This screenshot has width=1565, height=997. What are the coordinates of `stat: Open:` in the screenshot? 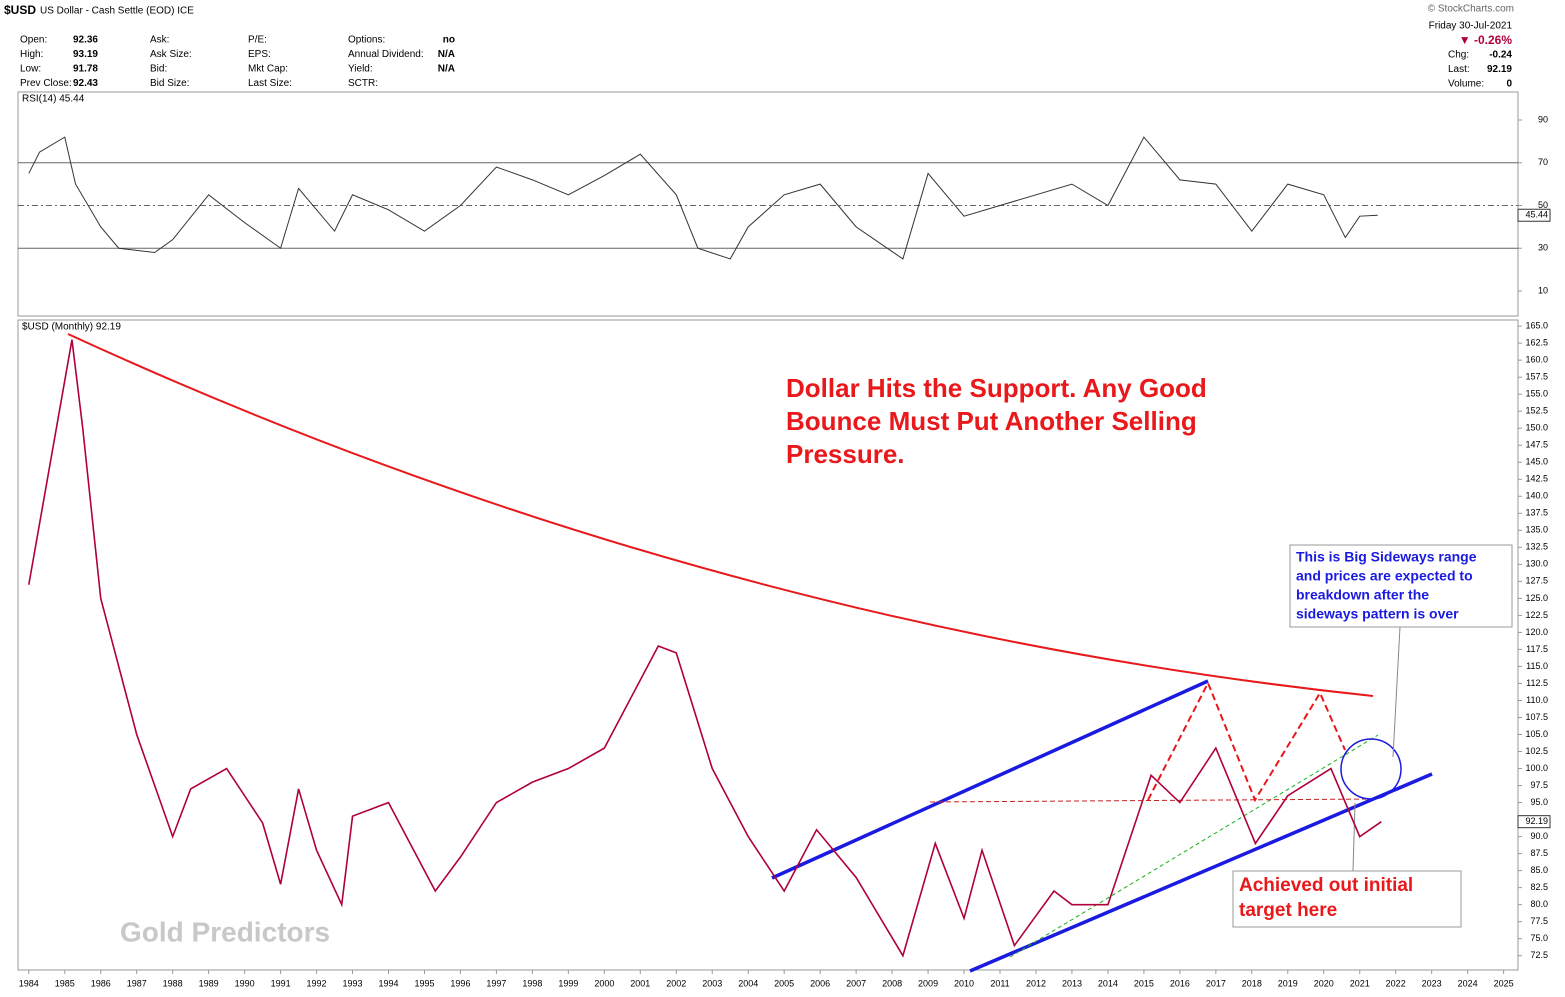 It's located at (33, 40).